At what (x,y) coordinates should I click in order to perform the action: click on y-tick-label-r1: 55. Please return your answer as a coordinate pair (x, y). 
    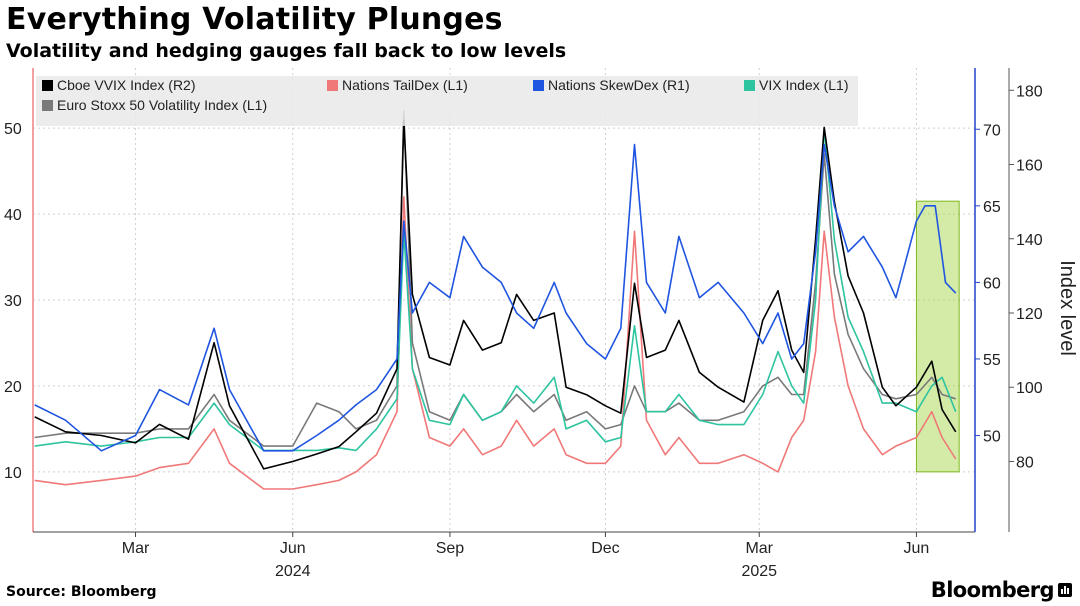
    Looking at the image, I should click on (992, 360).